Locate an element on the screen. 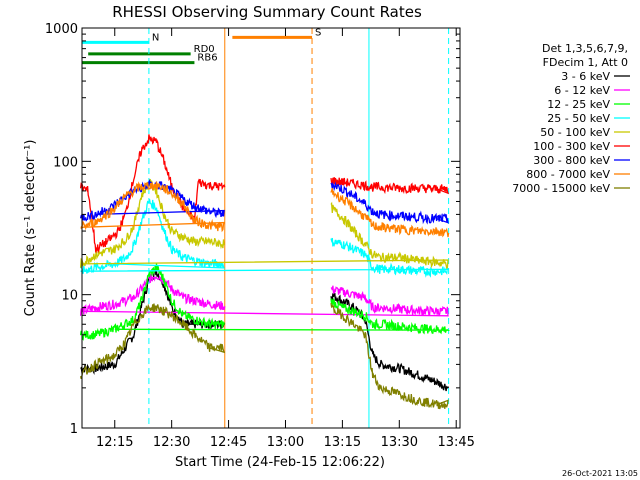 This screenshot has height=480, width=640. legend-entry: 800 - 7000 keV is located at coordinates (568, 174).